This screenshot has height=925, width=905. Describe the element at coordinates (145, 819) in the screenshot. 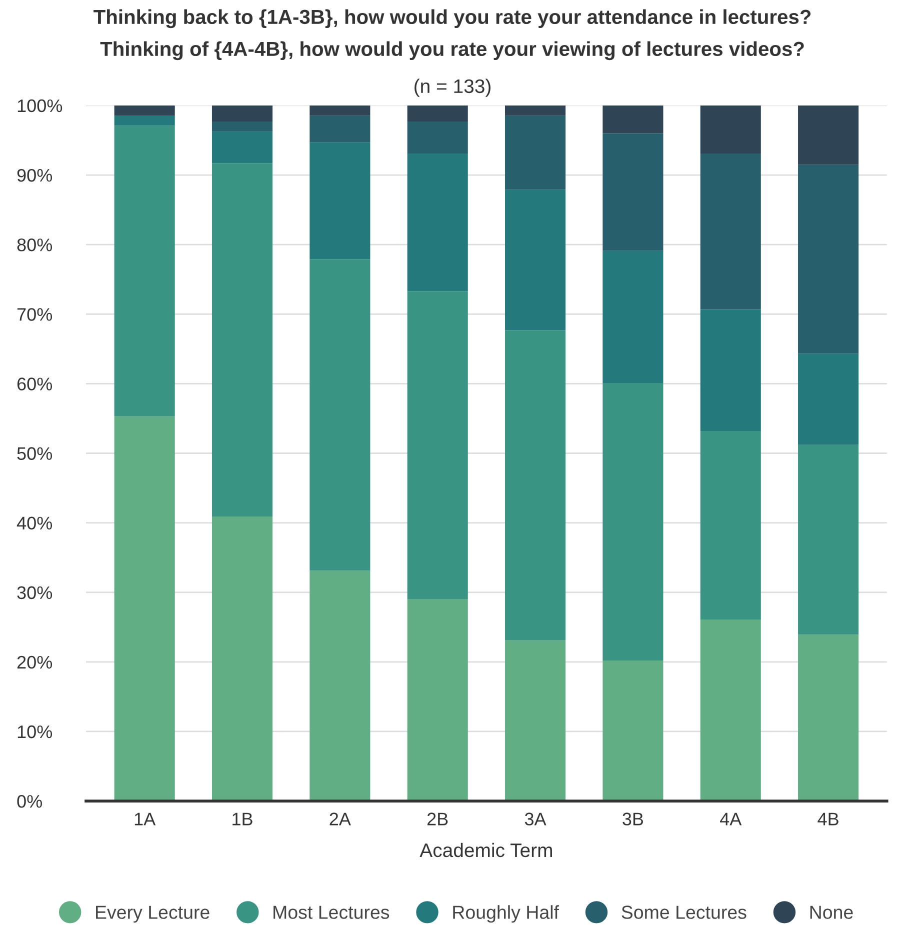

I see `x-tick-label: 1A` at that location.